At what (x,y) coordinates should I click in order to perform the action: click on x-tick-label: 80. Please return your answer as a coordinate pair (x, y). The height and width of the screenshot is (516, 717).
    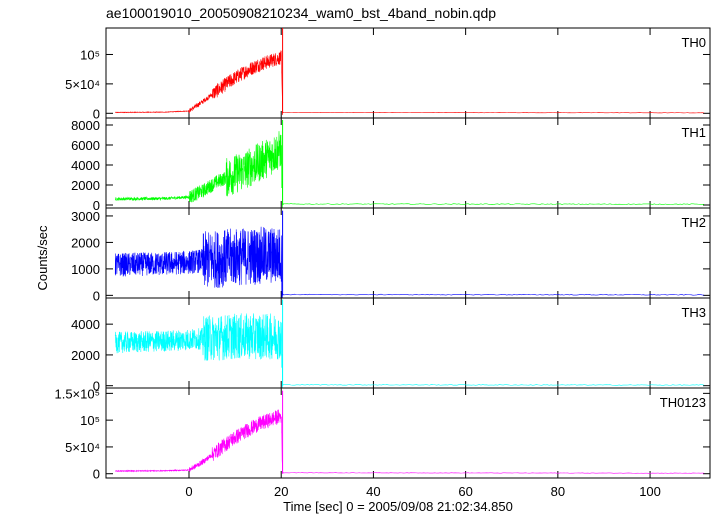
    Looking at the image, I should click on (558, 491).